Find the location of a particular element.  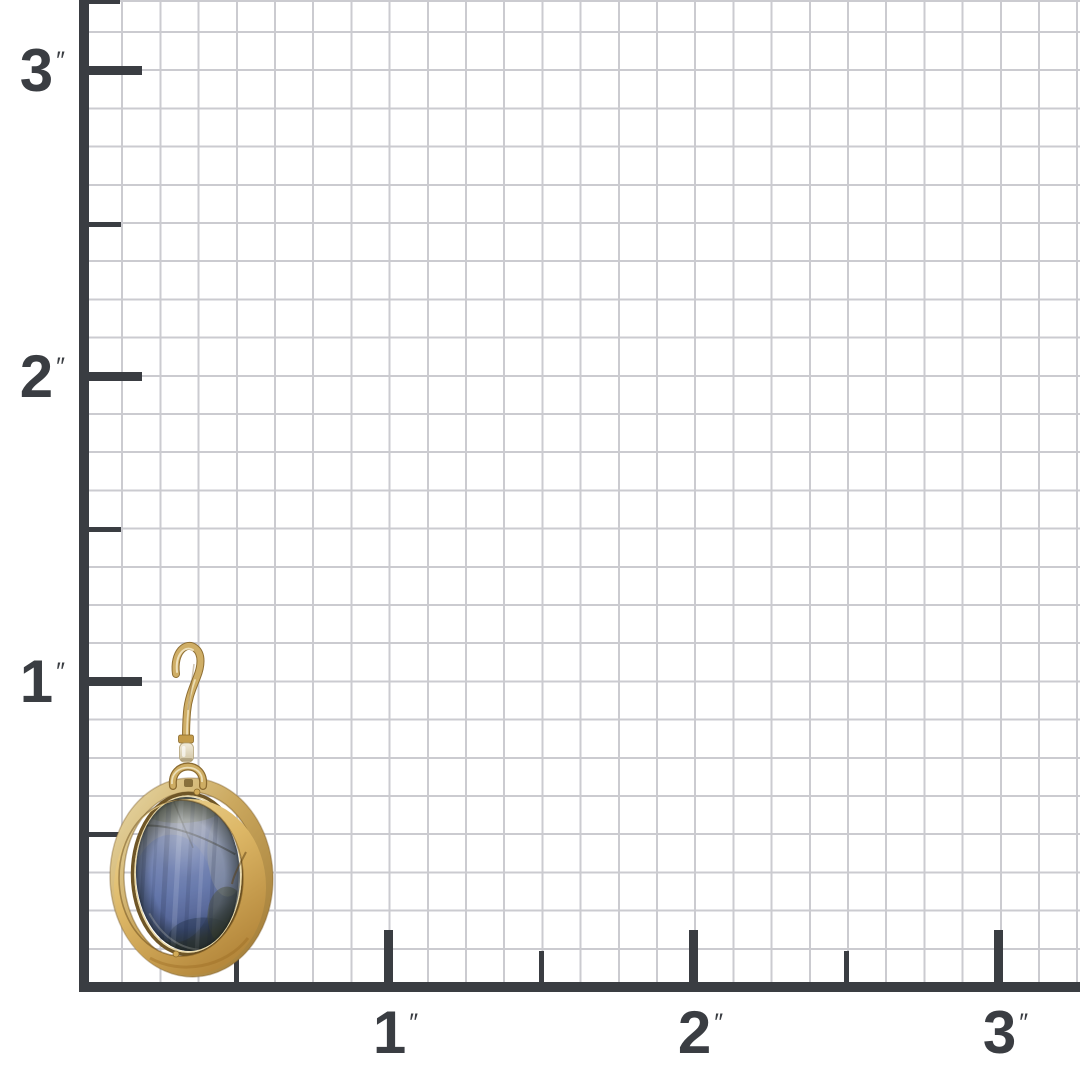

y-major-tick-3in is located at coordinates (115, 70).